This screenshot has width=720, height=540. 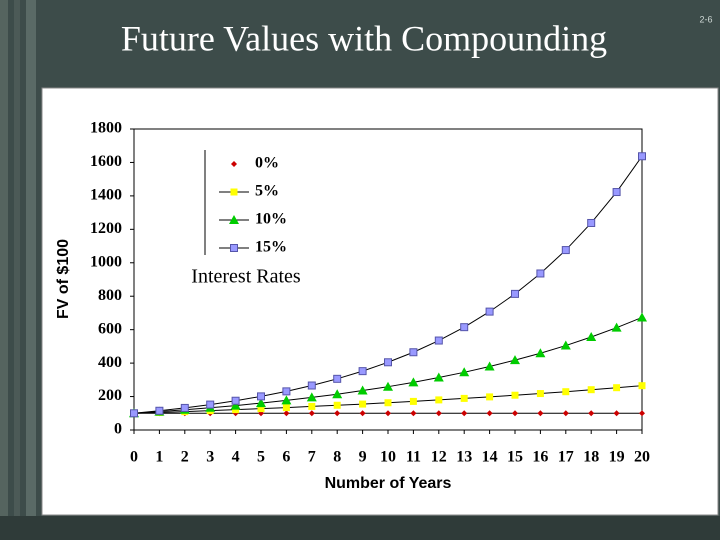 What do you see at coordinates (110, 328) in the screenshot?
I see `y-tick-label: 600` at bounding box center [110, 328].